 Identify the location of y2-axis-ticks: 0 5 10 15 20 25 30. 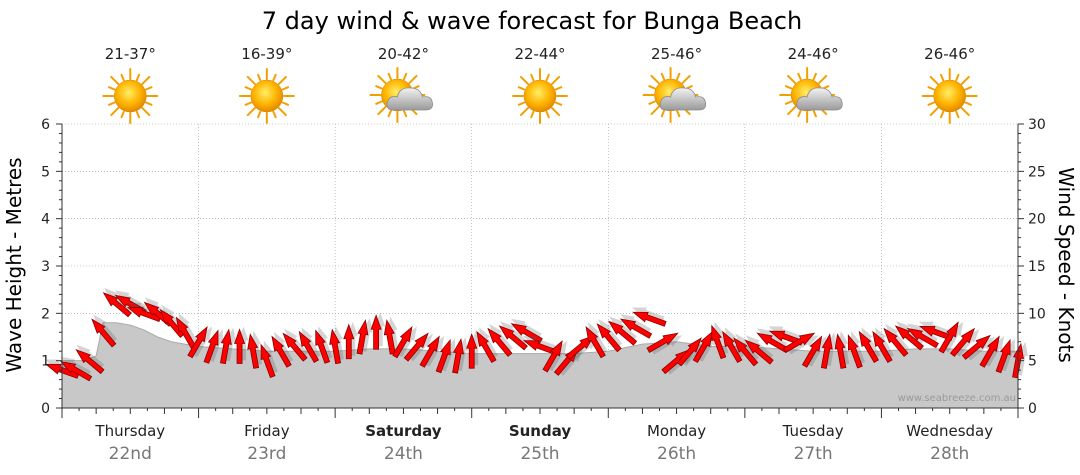
(1037, 267).